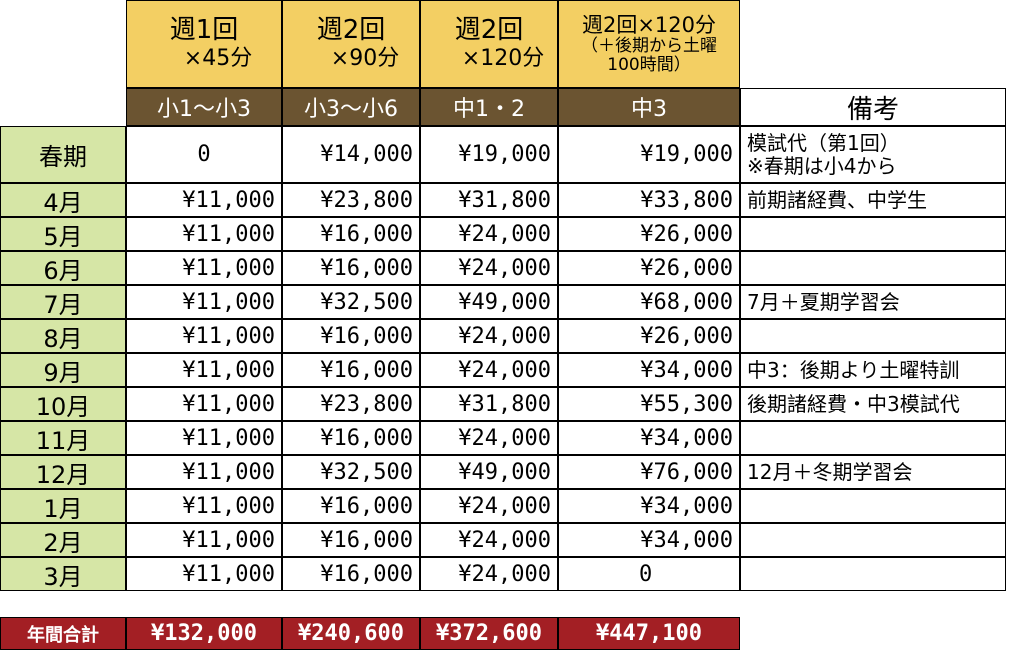 The height and width of the screenshot is (650, 1024). Describe the element at coordinates (686, 302) in the screenshot. I see `fee-value: ¥68,000` at that location.